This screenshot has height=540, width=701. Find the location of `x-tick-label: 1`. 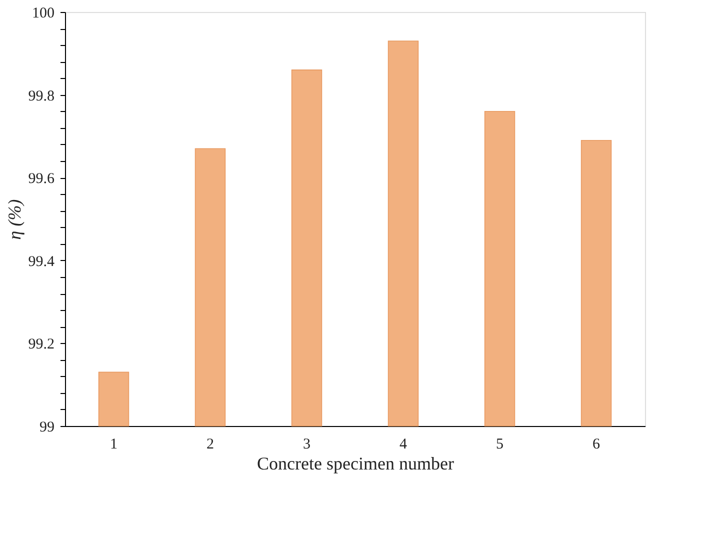

x-tick-label: 1 is located at coordinates (114, 444).